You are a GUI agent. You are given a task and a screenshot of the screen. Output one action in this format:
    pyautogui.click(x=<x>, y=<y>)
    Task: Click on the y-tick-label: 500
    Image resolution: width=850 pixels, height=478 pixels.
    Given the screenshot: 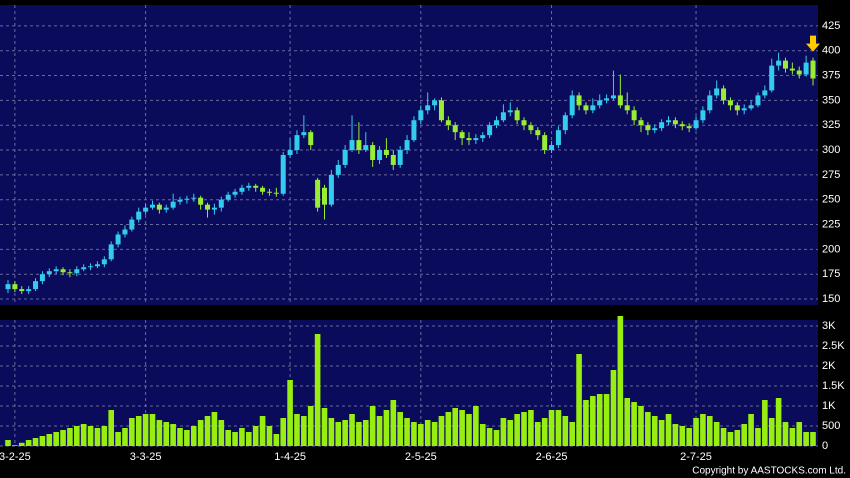 What is the action you would take?
    pyautogui.click(x=831, y=426)
    